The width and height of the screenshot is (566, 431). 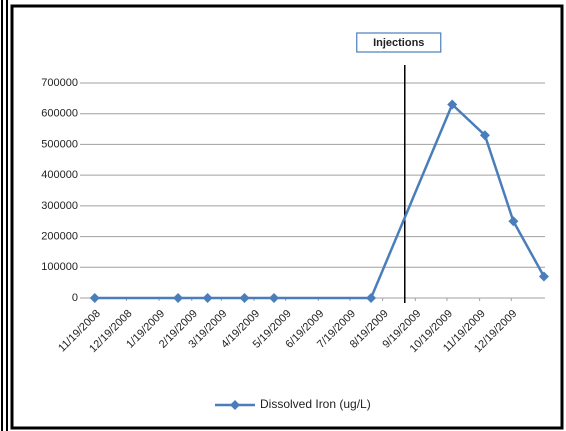 What do you see at coordinates (75, 298) in the screenshot?
I see `y-tick-label: 0` at bounding box center [75, 298].